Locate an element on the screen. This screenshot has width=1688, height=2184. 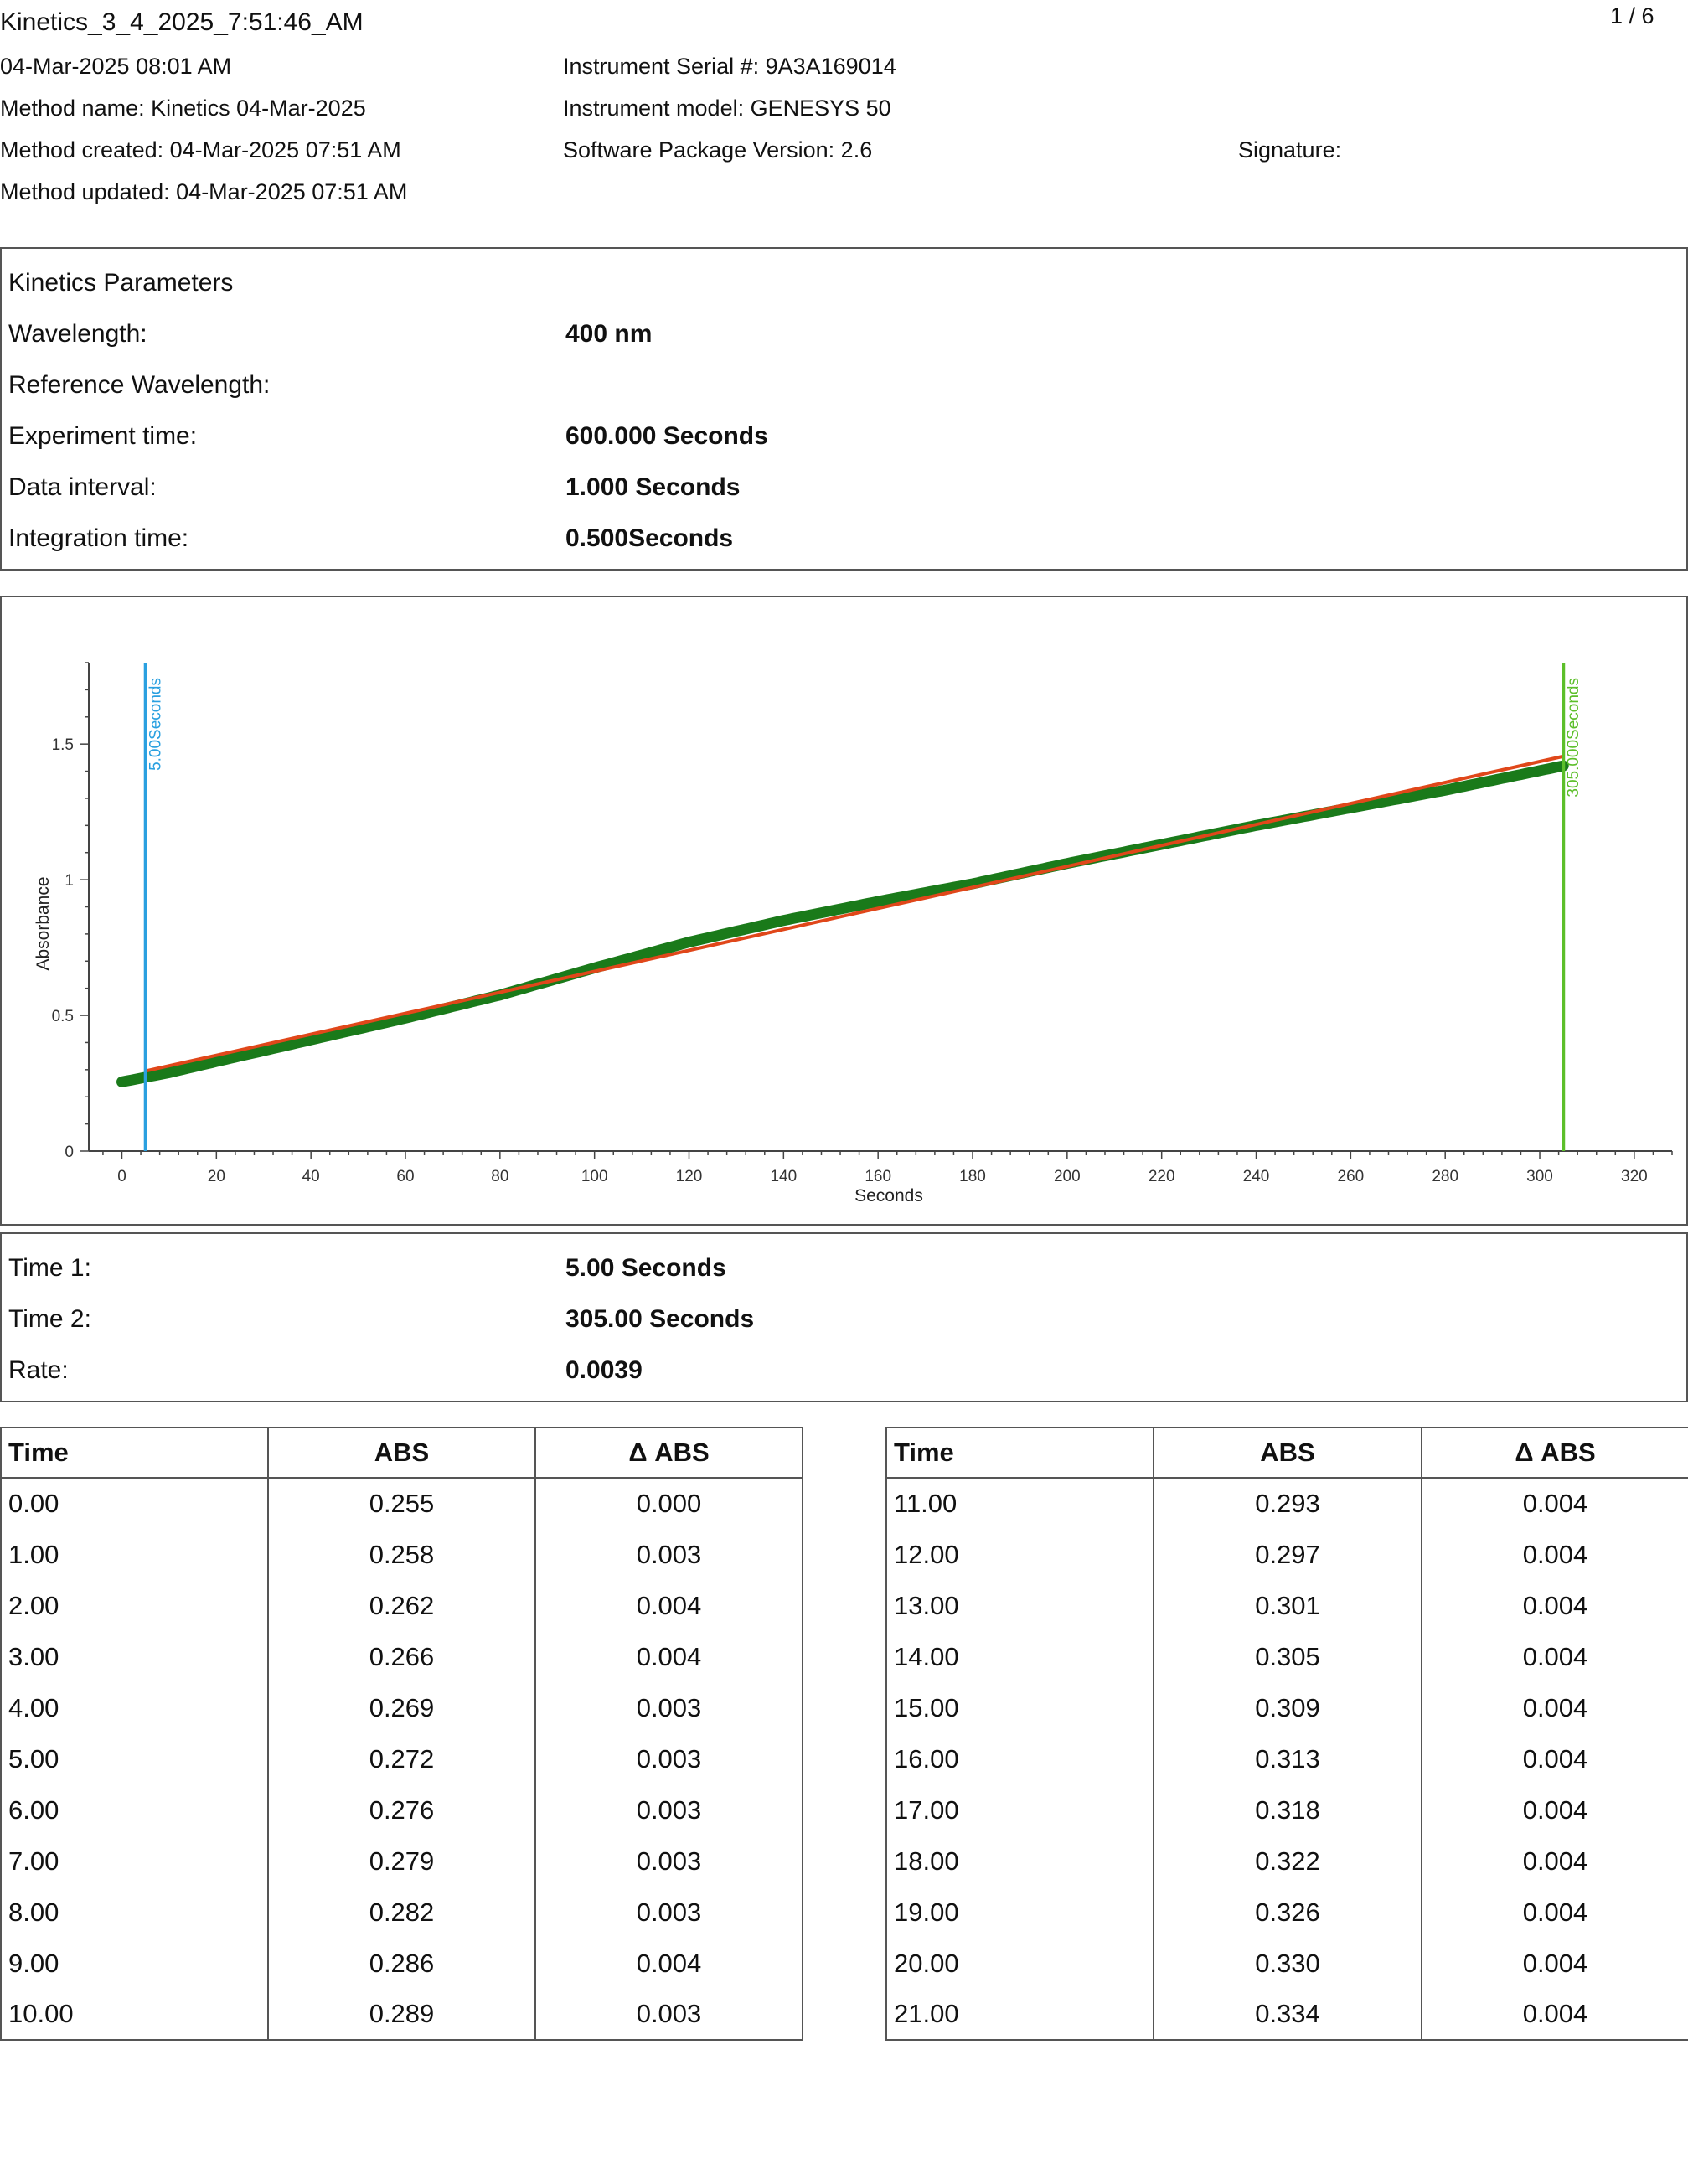
time2-label: Time 2: is located at coordinates (49, 1319).